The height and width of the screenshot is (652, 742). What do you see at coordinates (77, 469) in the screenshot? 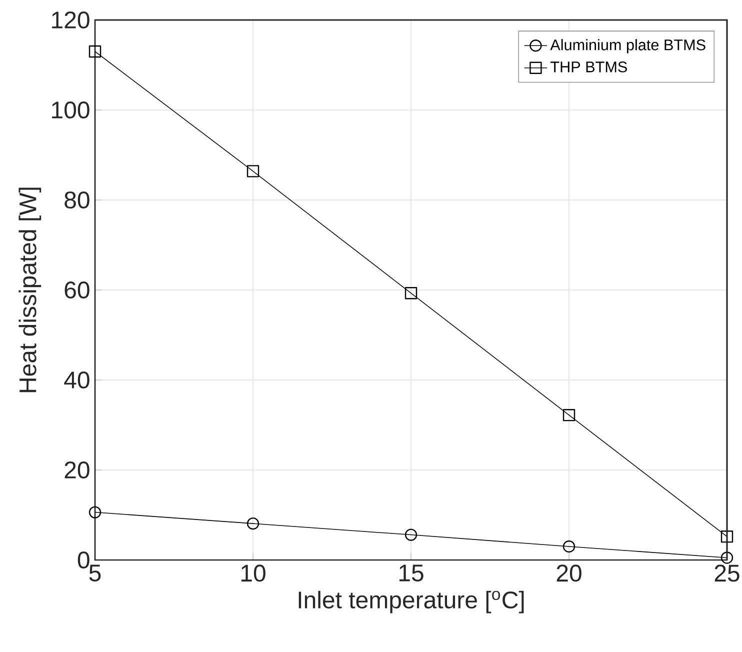
I see `y-tick-label: 20` at bounding box center [77, 469].